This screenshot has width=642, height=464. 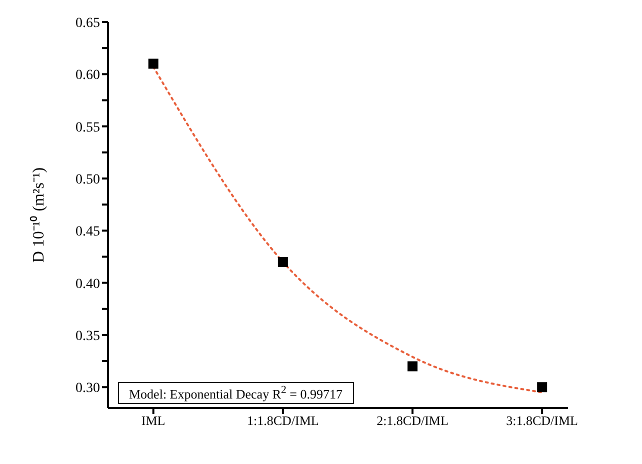 What do you see at coordinates (88, 388) in the screenshot?
I see `y-tick-label: 0.30` at bounding box center [88, 388].